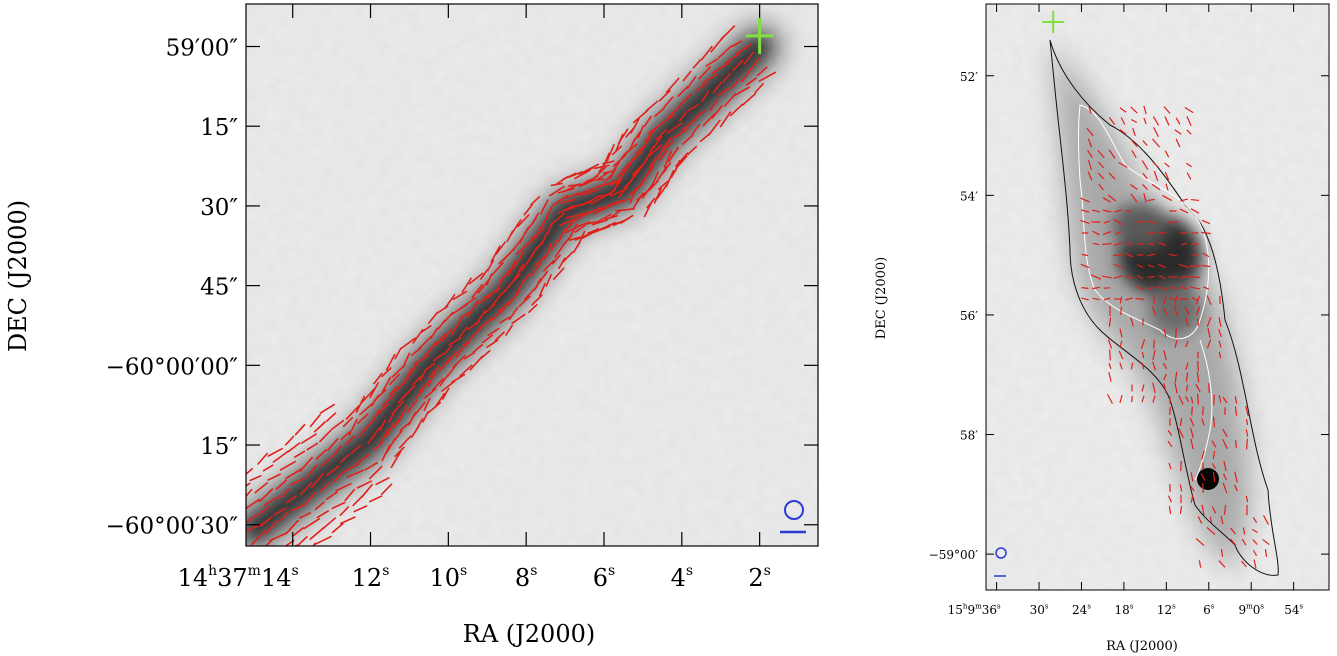  What do you see at coordinates (881, 298) in the screenshot?
I see `right-y-axis-title: DEC (J2000)` at bounding box center [881, 298].